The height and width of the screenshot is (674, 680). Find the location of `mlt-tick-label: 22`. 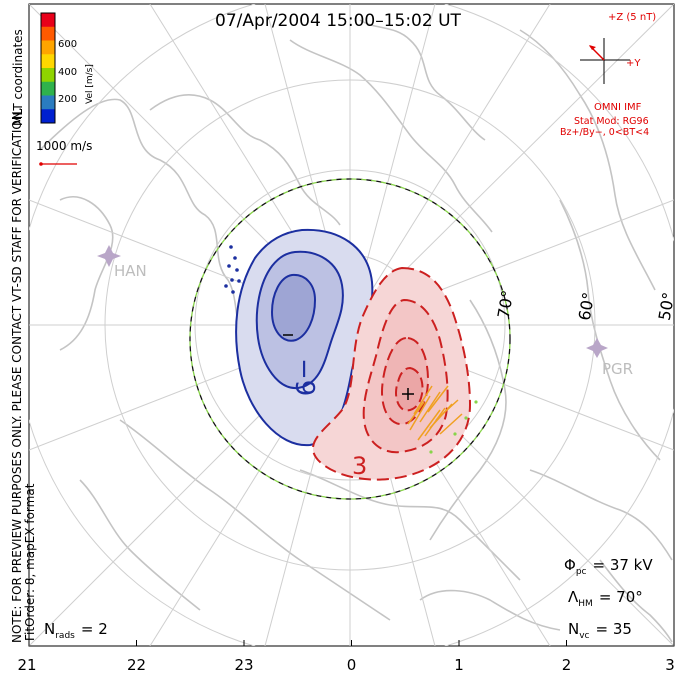

mlt-tick-label: 22 is located at coordinates (136, 665).